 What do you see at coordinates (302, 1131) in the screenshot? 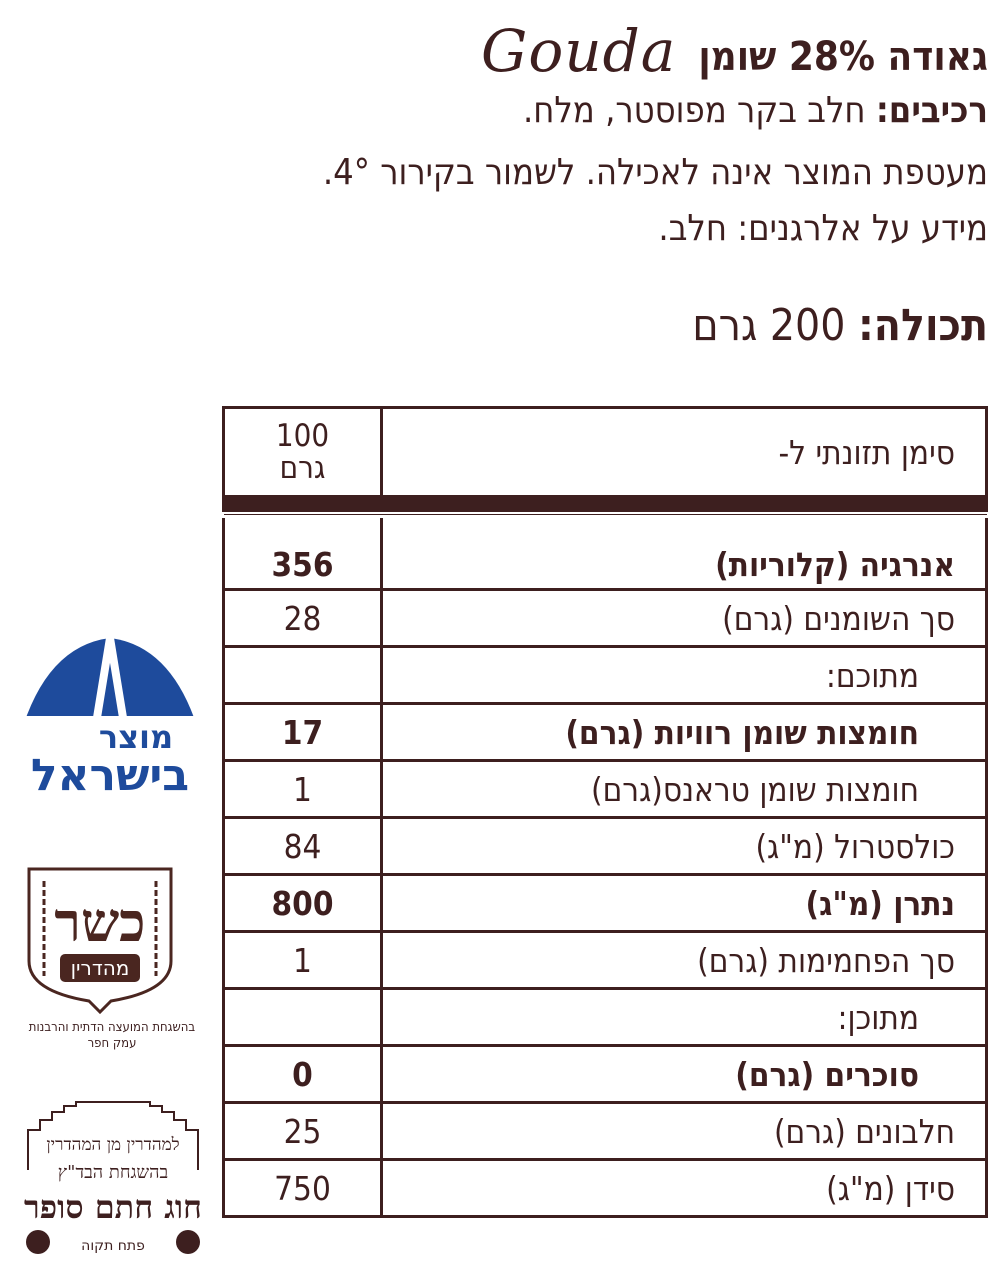
I see `nutrient-value: 25` at bounding box center [302, 1131].